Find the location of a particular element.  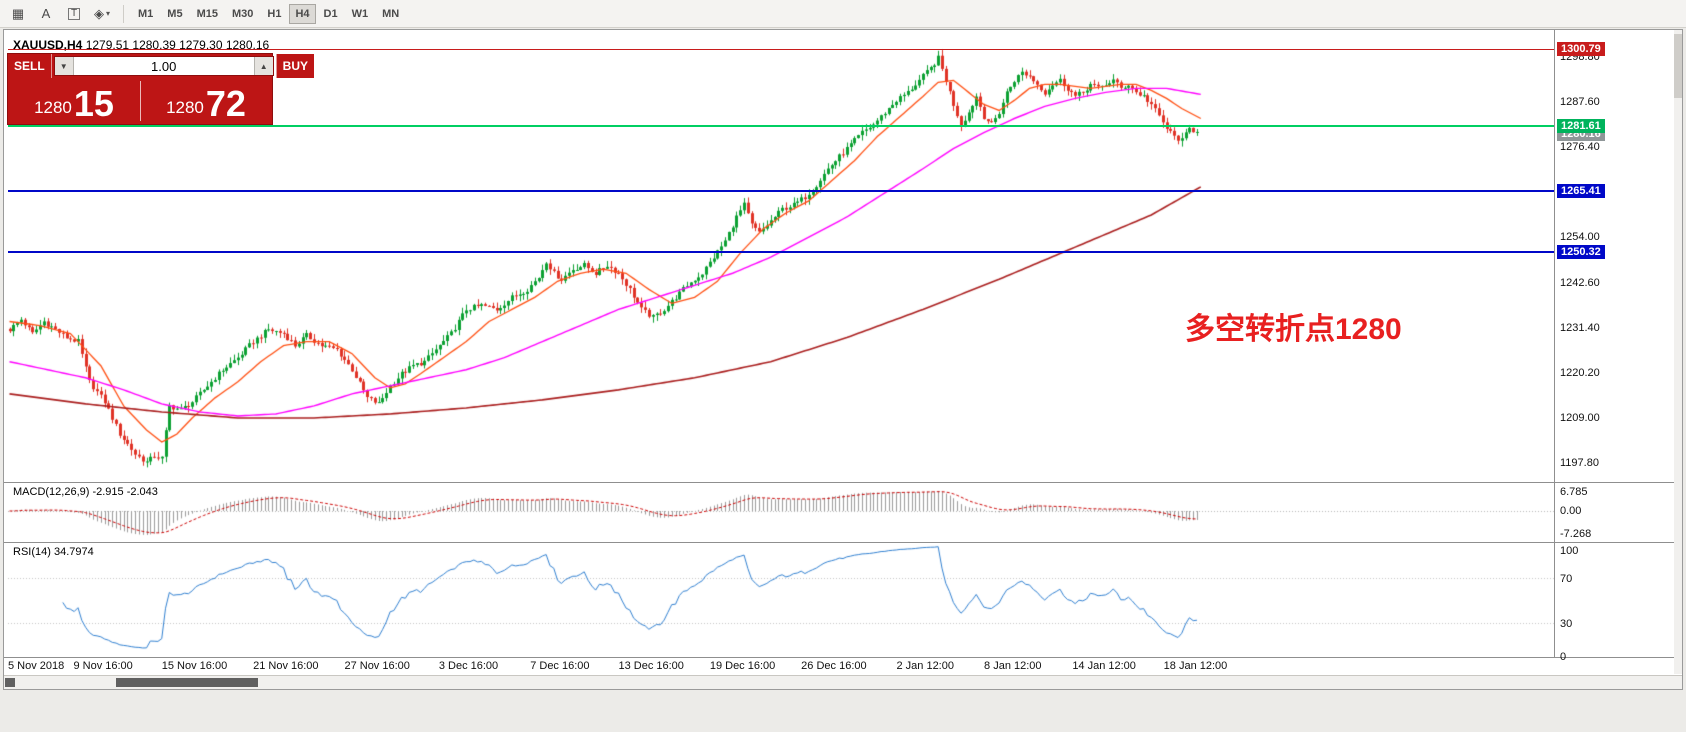

time-axis-label: 26 Dec 16:00 is located at coordinates (834, 666).